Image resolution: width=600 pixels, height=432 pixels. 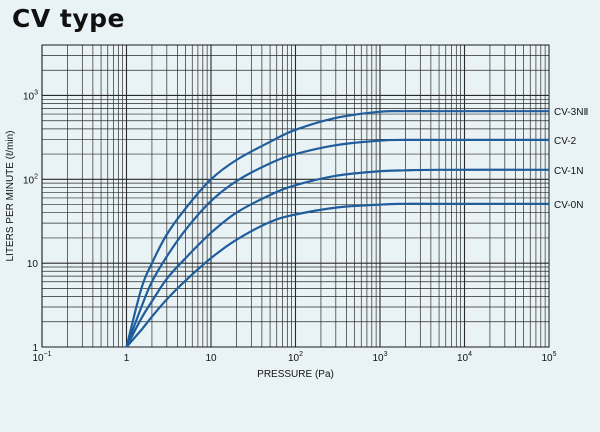 What do you see at coordinates (568, 205) in the screenshot?
I see `series-label: CV-0N` at bounding box center [568, 205].